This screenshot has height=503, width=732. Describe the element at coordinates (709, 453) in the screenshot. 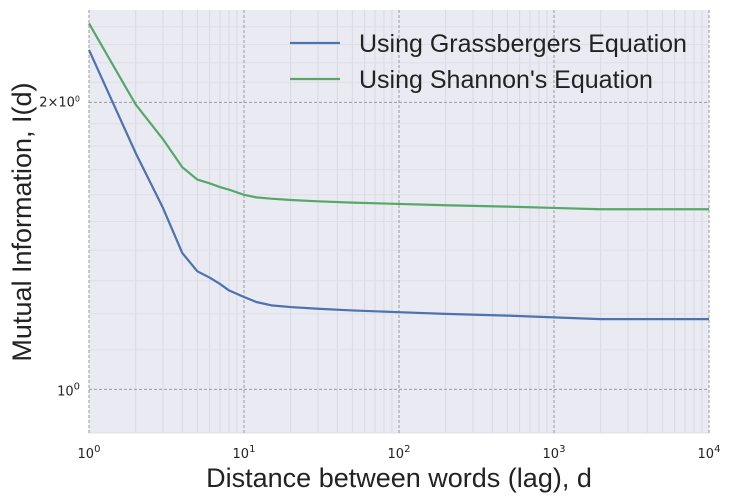

I see `x-tick-label: 10⁴` at that location.